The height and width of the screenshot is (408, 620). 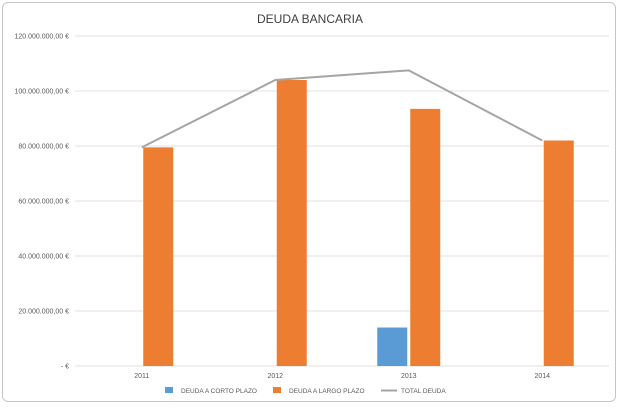 What do you see at coordinates (542, 376) in the screenshot?
I see `x-tick-label: 2014` at bounding box center [542, 376].